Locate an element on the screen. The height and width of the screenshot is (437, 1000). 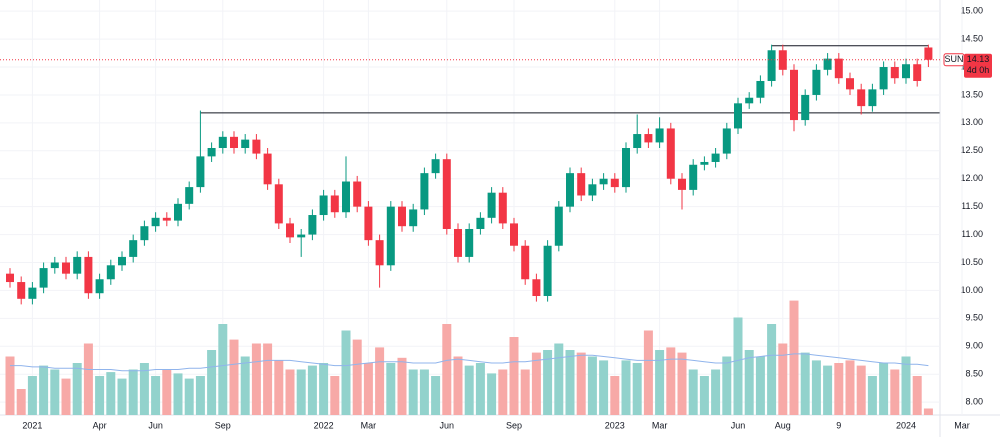
y-tick-label: 12.50 is located at coordinates (971, 150).